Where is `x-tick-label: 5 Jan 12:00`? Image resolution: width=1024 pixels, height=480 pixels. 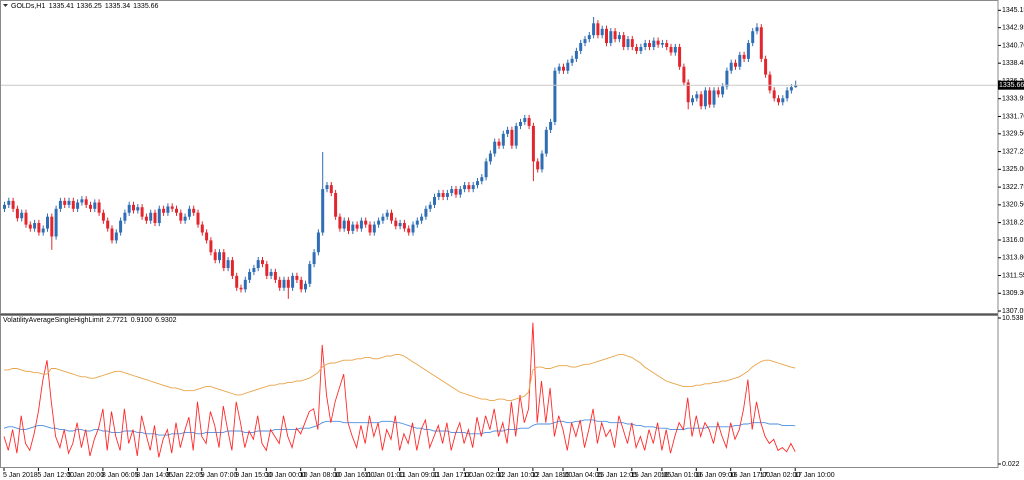 x-tick-label: 5 Jan 12:00 is located at coordinates (55, 475).